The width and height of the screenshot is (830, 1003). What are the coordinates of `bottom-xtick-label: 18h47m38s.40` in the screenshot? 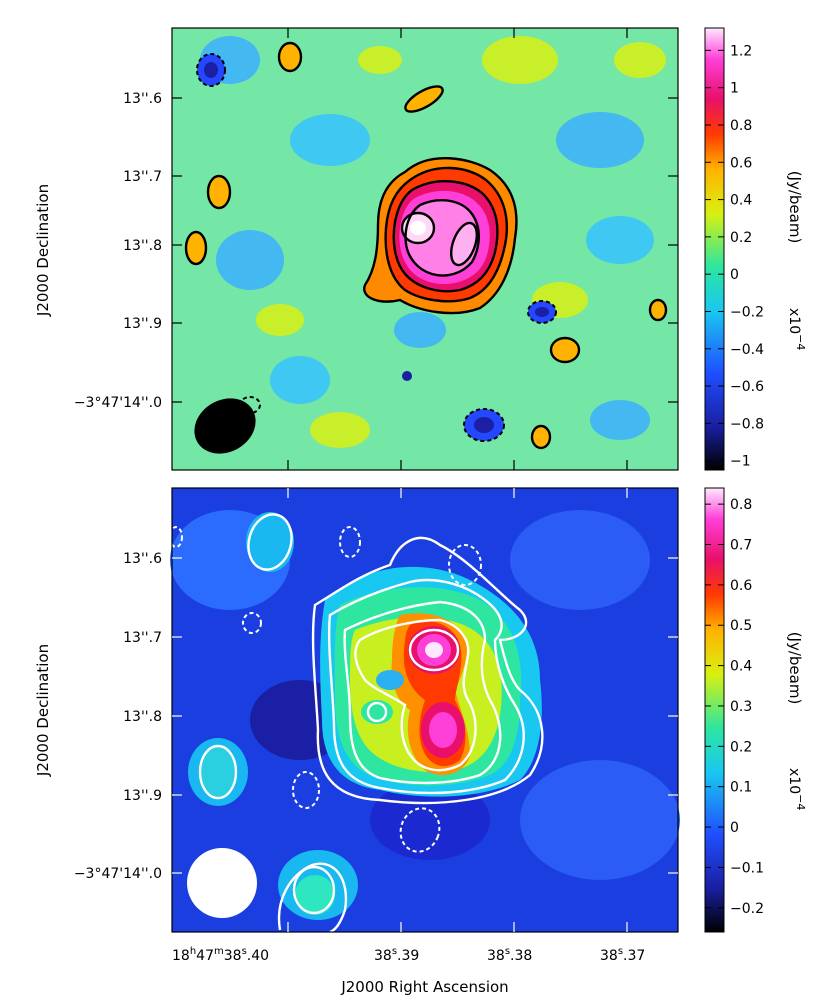 It's located at (220, 955).